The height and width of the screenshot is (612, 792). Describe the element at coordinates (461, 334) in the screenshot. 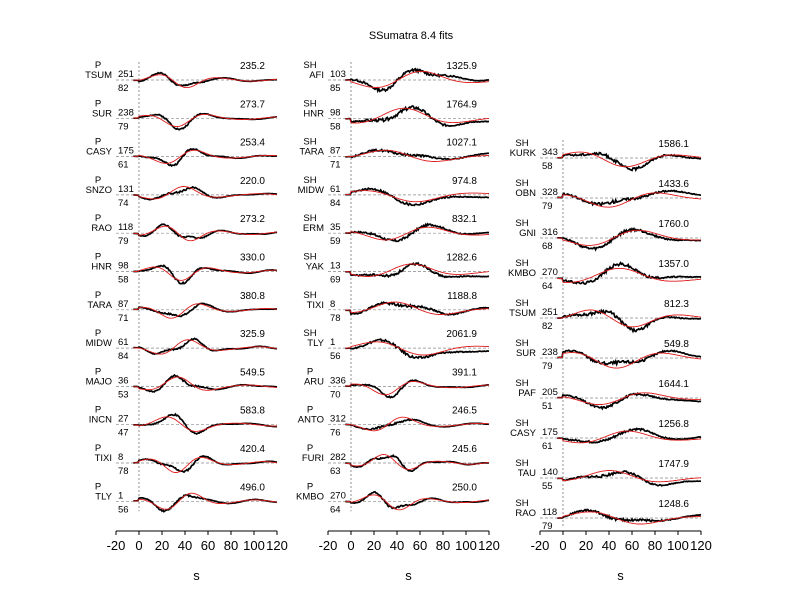

I see `amplitude-label: 2061.9` at that location.